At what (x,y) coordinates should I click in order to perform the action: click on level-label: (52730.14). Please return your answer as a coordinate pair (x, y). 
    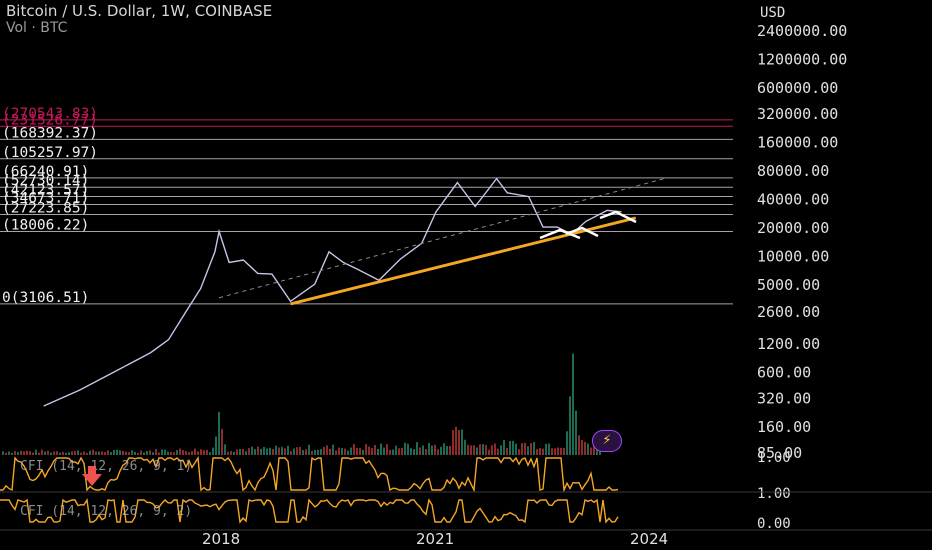
    Looking at the image, I should click on (45, 181).